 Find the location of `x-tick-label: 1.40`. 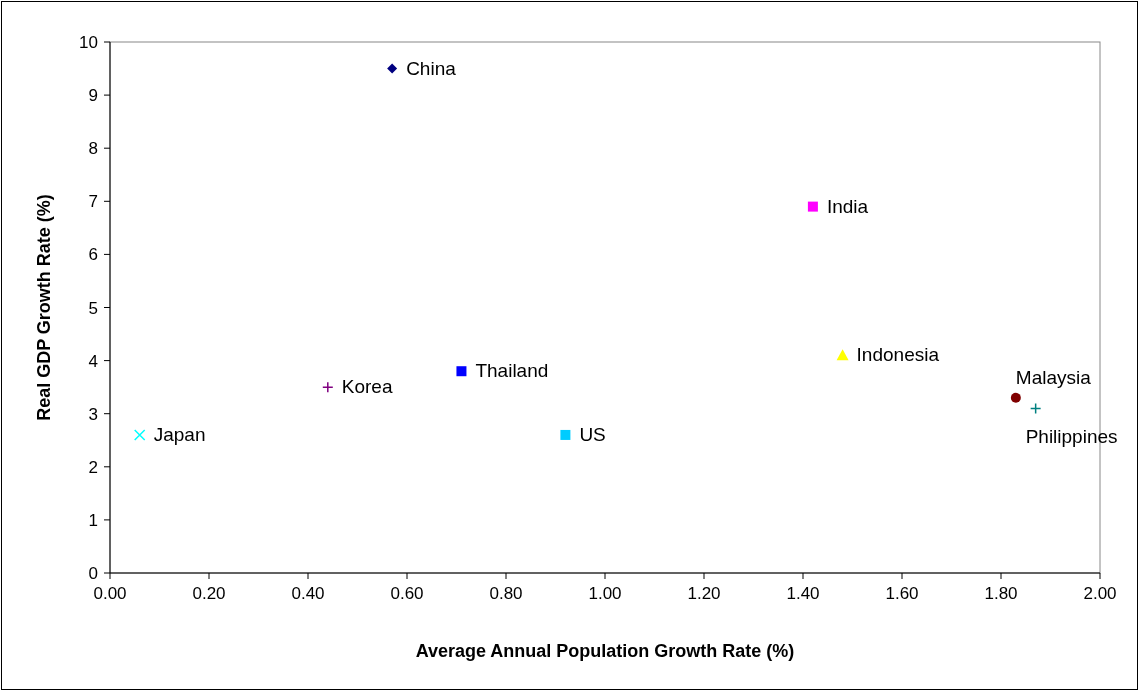

x-tick-label: 1.40 is located at coordinates (803, 593).